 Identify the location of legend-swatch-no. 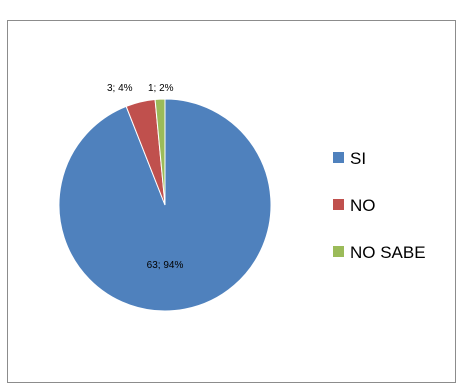
(338, 204).